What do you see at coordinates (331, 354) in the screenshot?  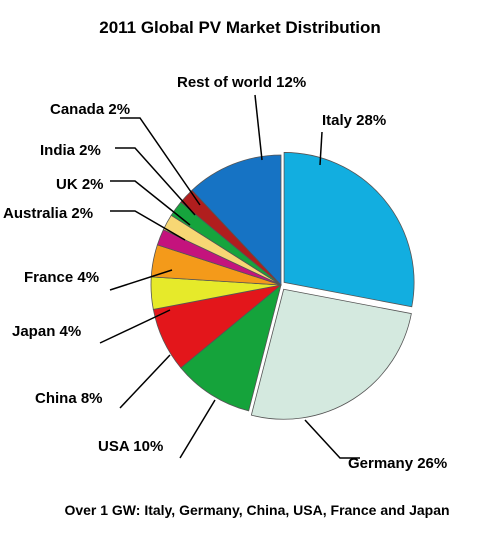 I see `pie-slice-germany` at bounding box center [331, 354].